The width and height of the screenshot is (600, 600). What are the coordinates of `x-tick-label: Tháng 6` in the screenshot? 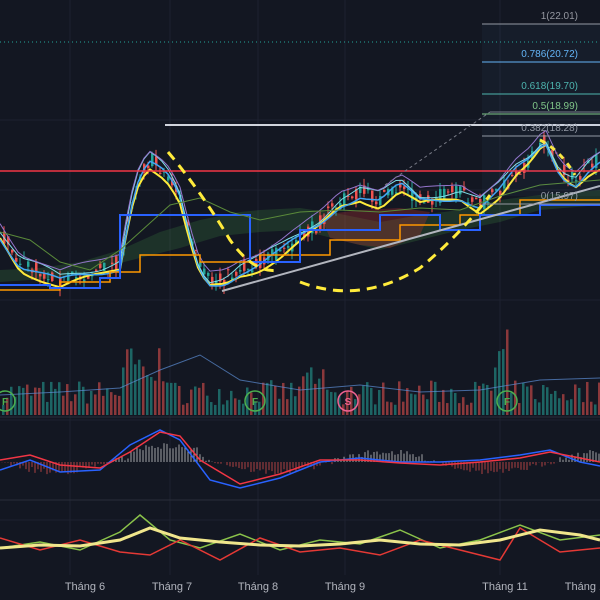 It's located at (85, 587).